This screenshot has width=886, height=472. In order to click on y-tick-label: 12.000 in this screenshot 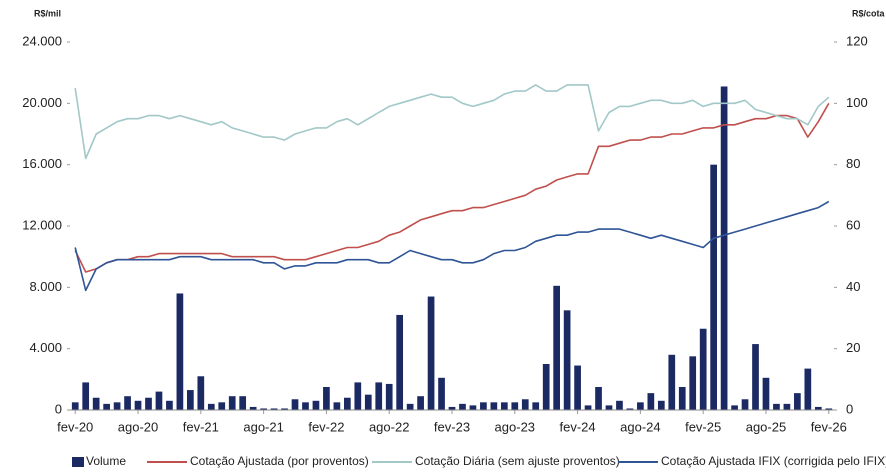, I will do `click(42, 224)`.